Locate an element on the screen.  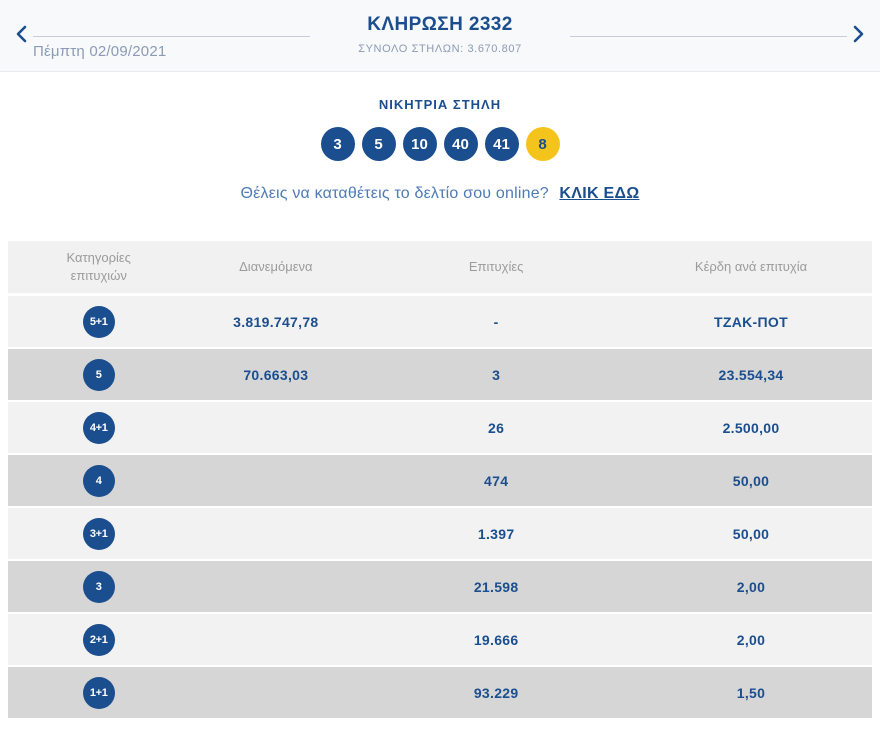
table-row-2plus1: 2+1 19.666 2,00 is located at coordinates (440, 639).